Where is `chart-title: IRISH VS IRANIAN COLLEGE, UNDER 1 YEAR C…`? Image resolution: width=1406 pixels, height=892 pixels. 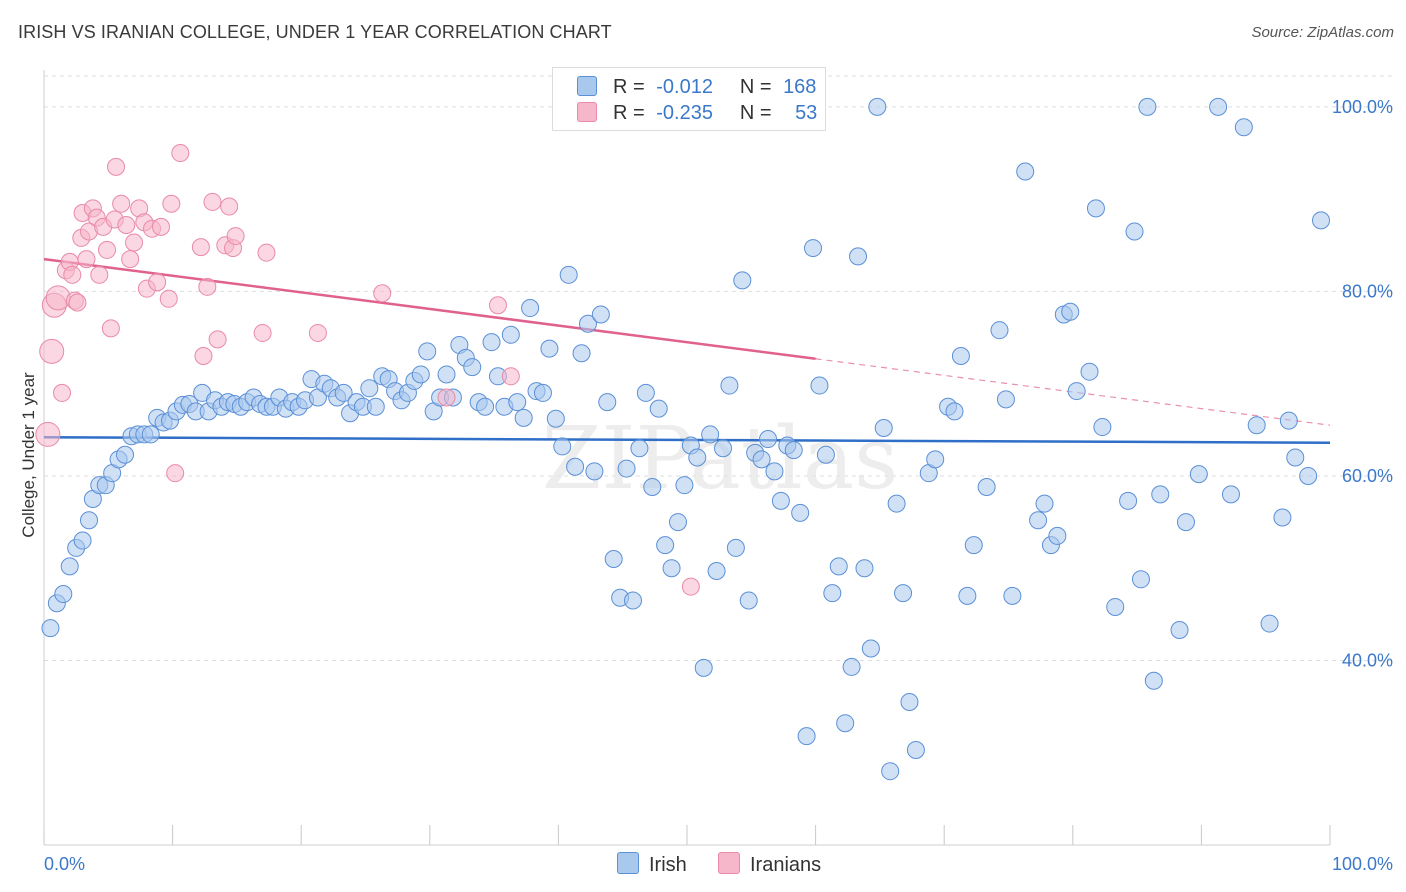
chart-title: IRISH VS IRANIAN COLLEGE, UNDER 1 YEAR C… is located at coordinates (315, 32).